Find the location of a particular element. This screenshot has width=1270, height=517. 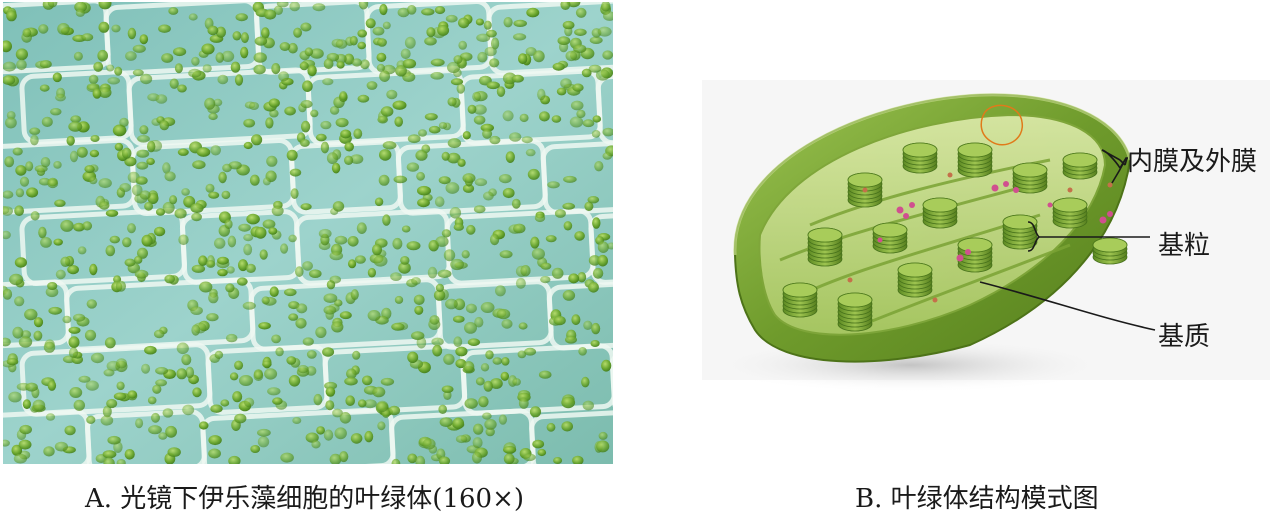

stroma-leader is located at coordinates (1067, 306).